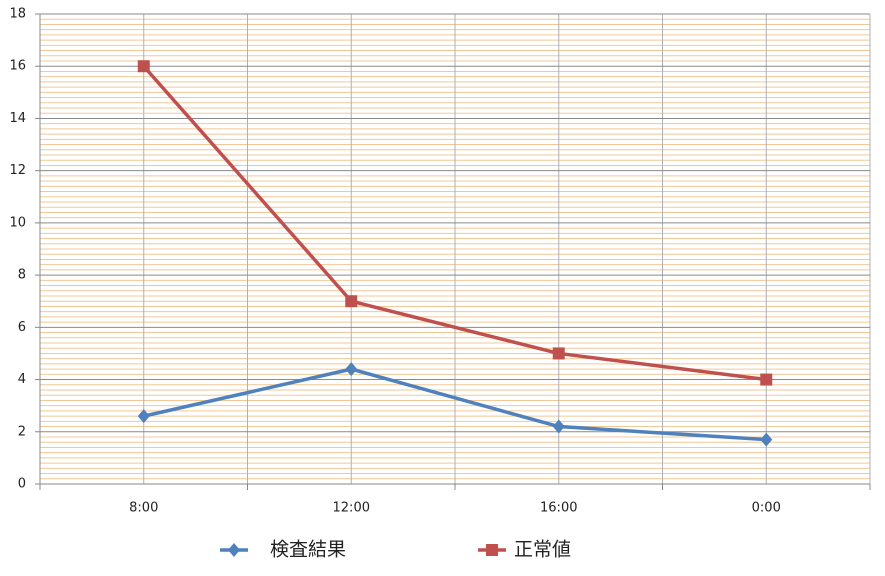  What do you see at coordinates (143, 508) in the screenshot?
I see `x-tick-label: 8:00` at bounding box center [143, 508].